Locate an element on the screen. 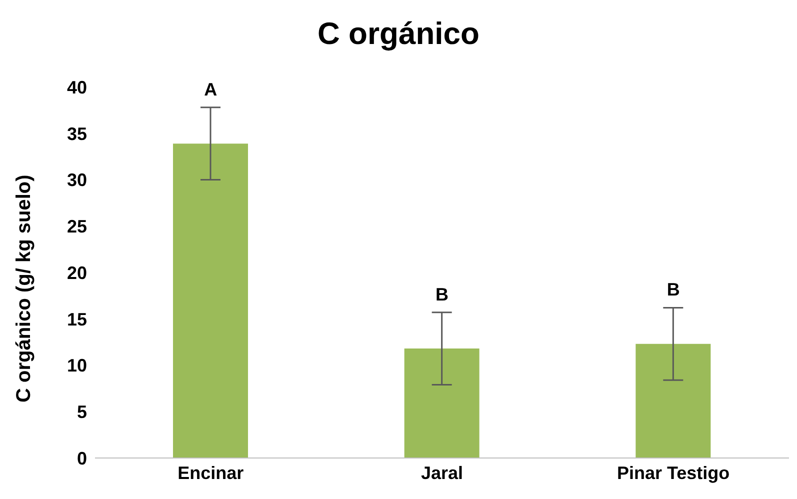 This screenshot has height=499, width=797. annotation: A is located at coordinates (211, 89).